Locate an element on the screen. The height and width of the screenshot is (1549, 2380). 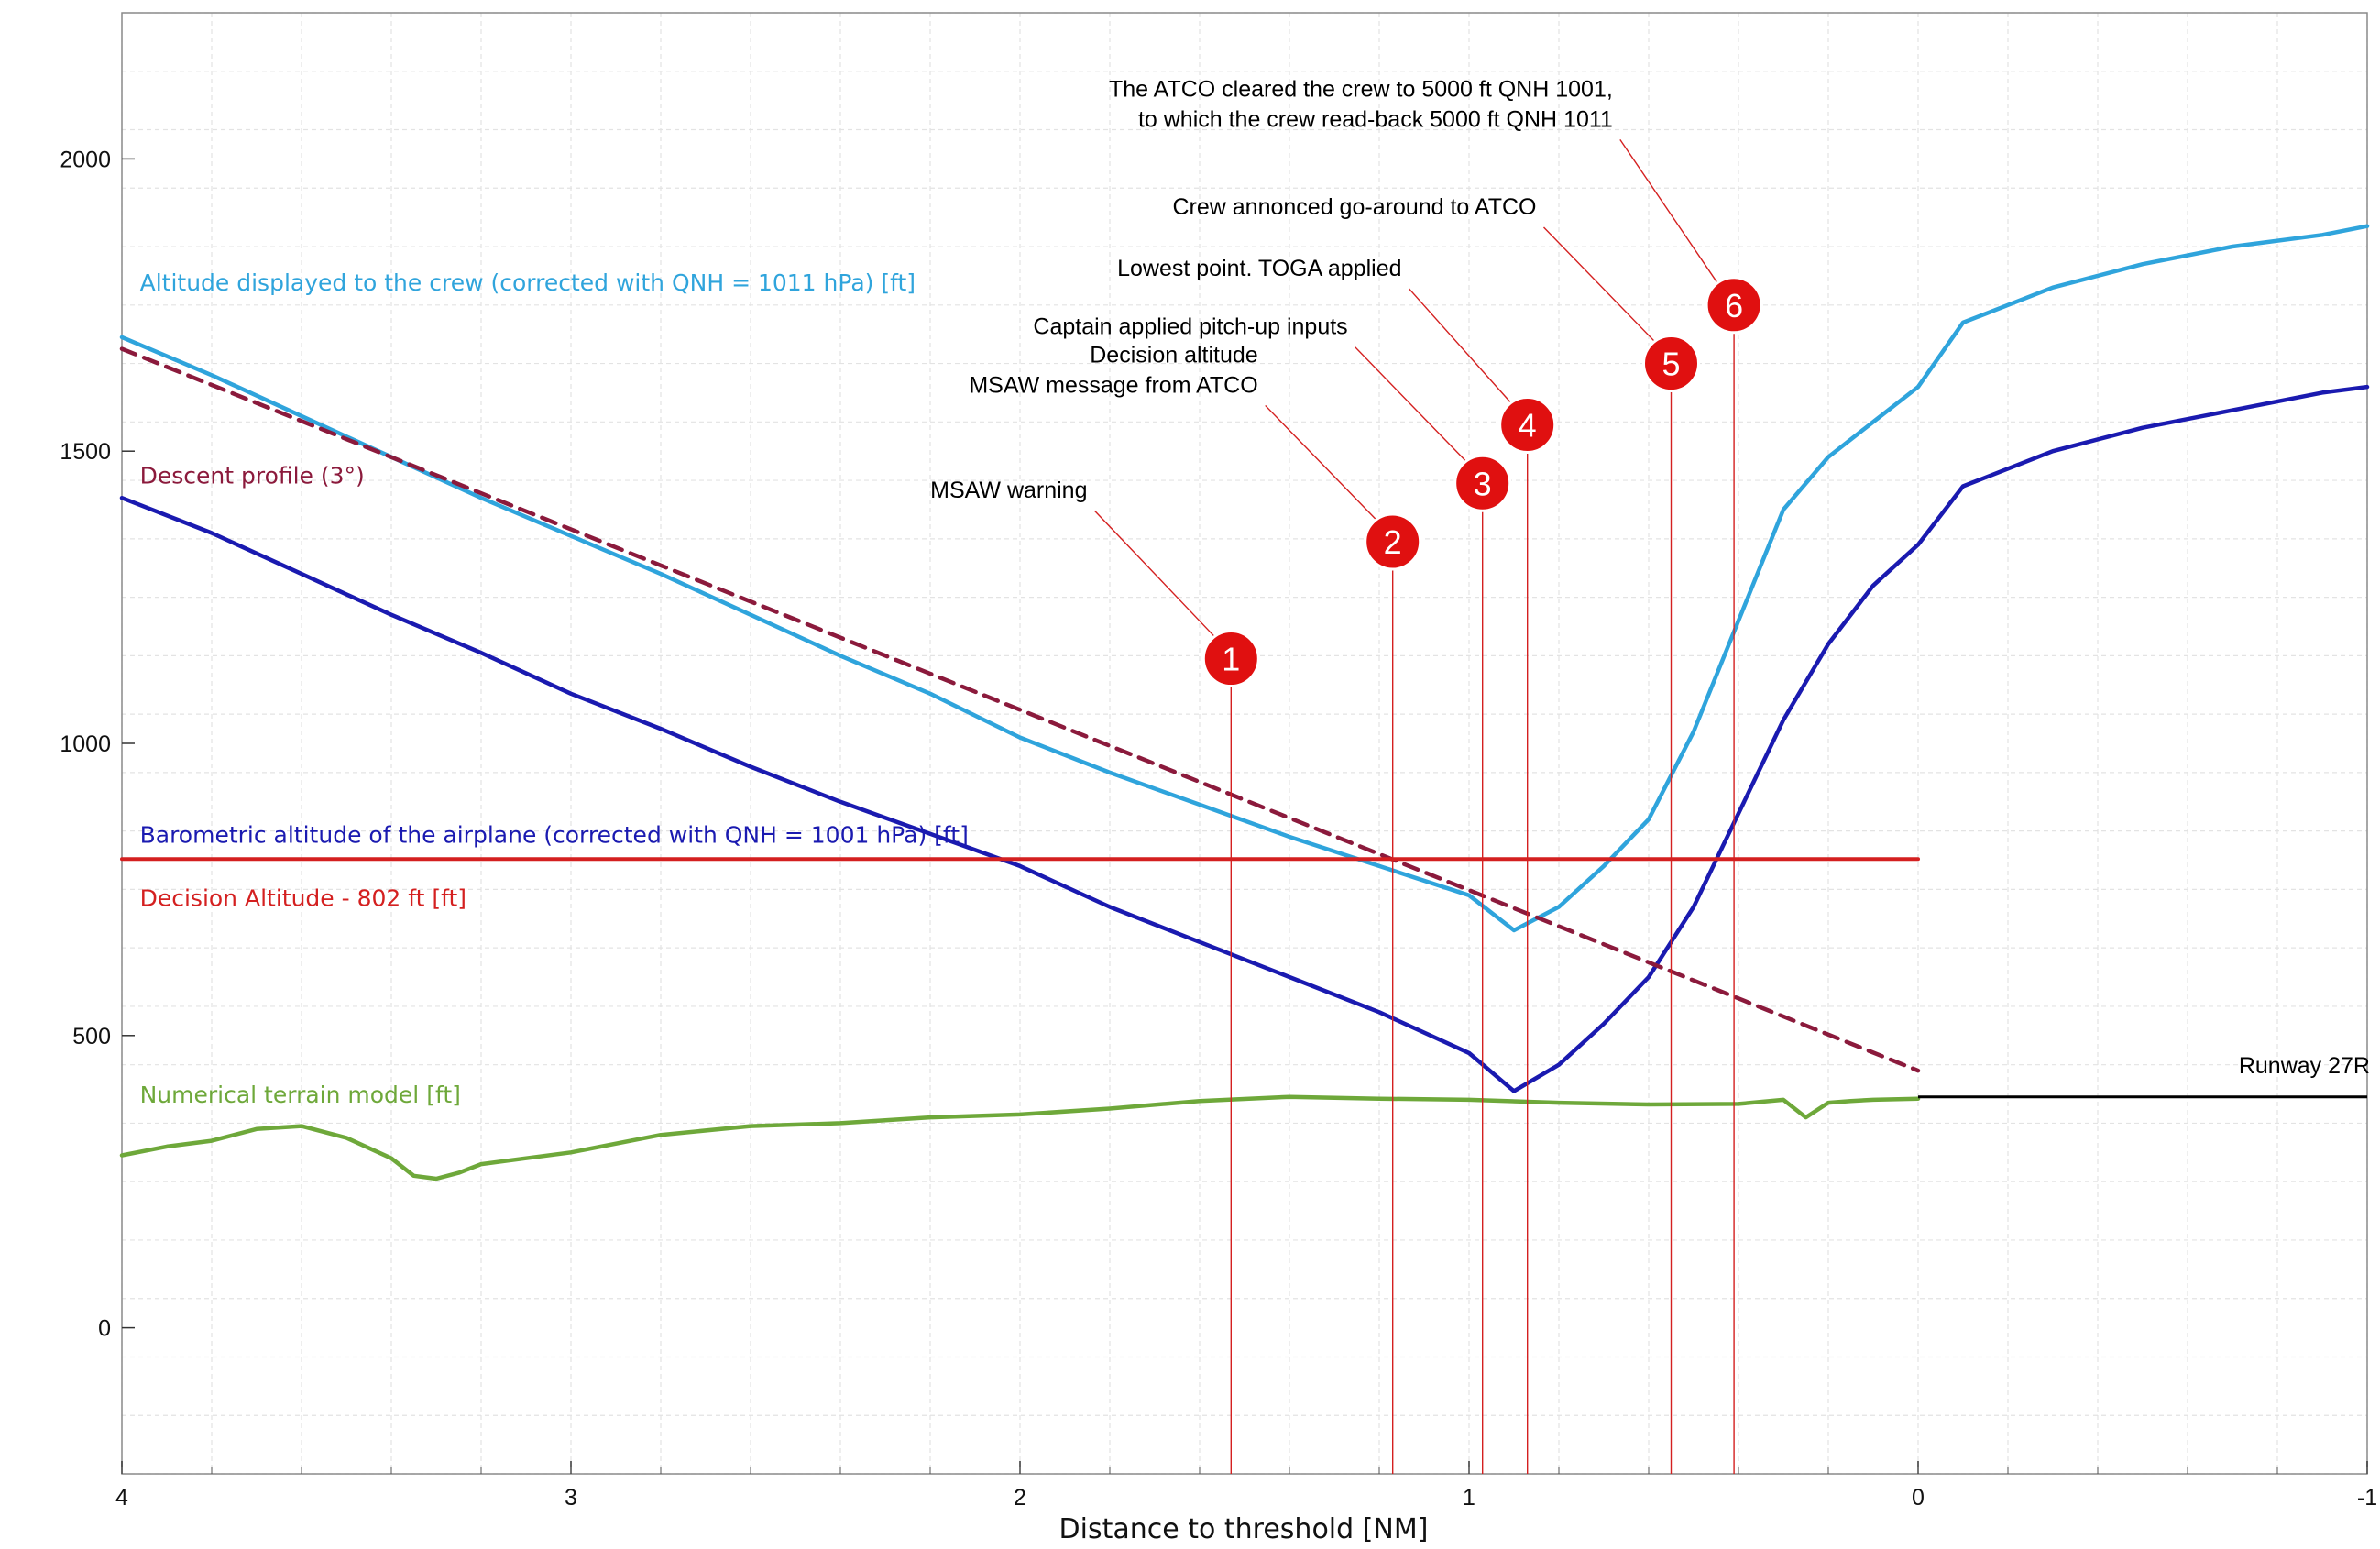
x-tick-label: 2 is located at coordinates (1020, 1498).